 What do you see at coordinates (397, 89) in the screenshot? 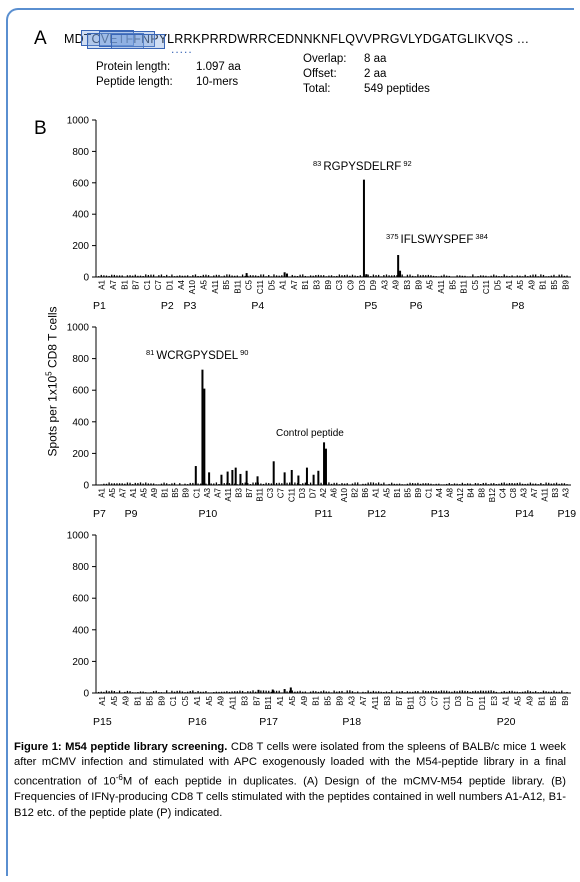
I see `total-value: 549 peptides` at bounding box center [397, 89].